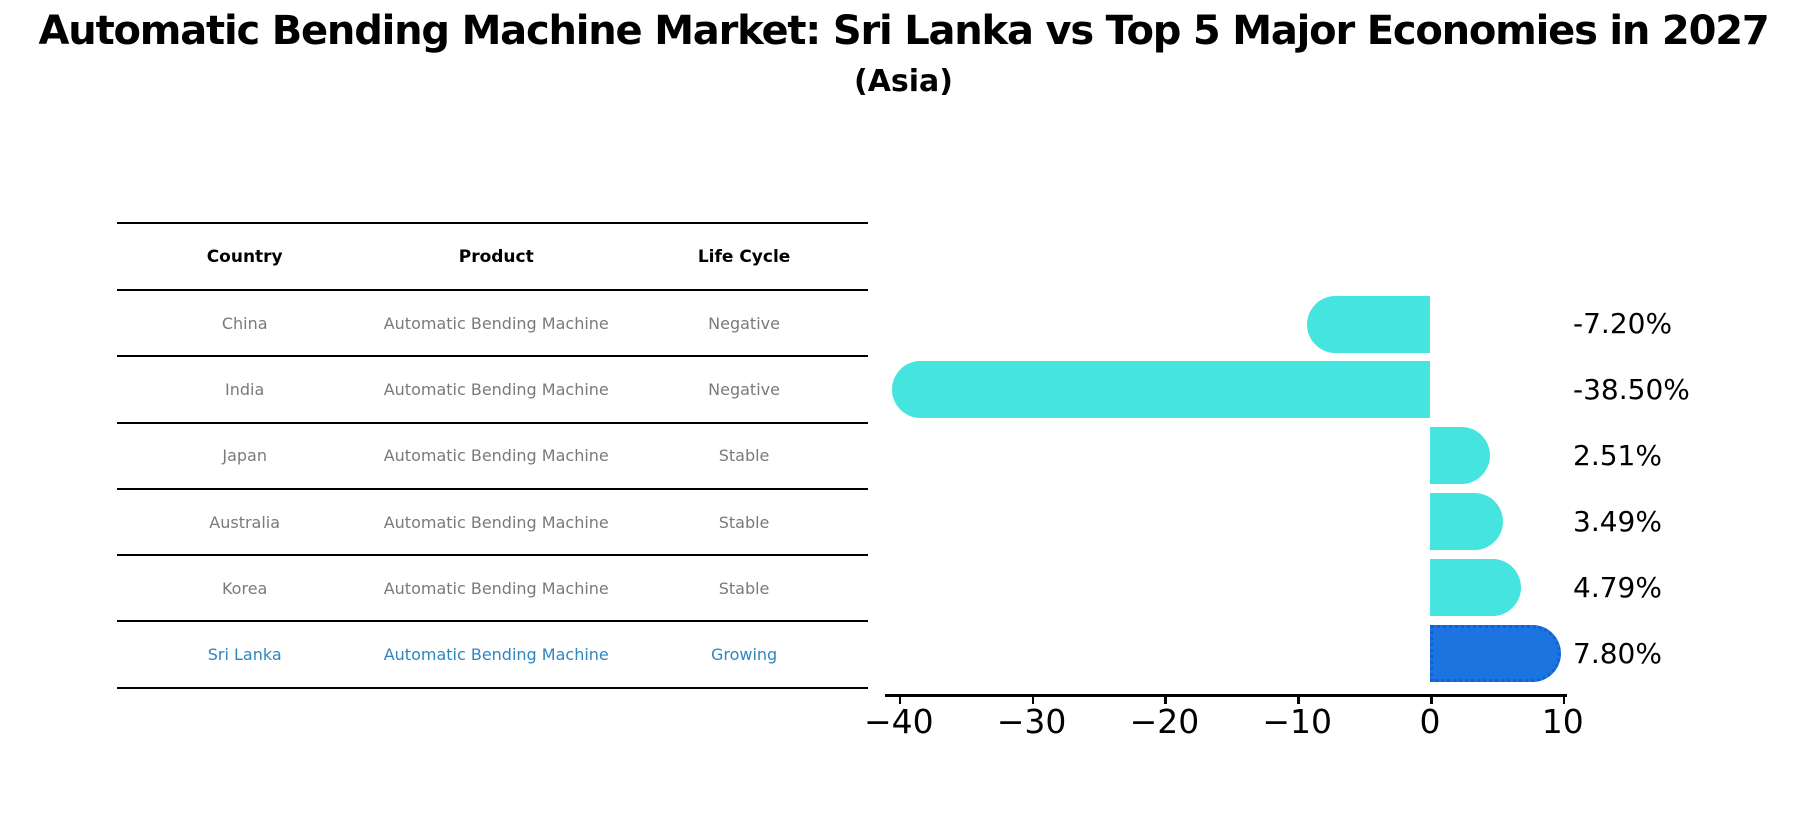  I want to click on x-axis-tick-label: 0, so click(1430, 721).